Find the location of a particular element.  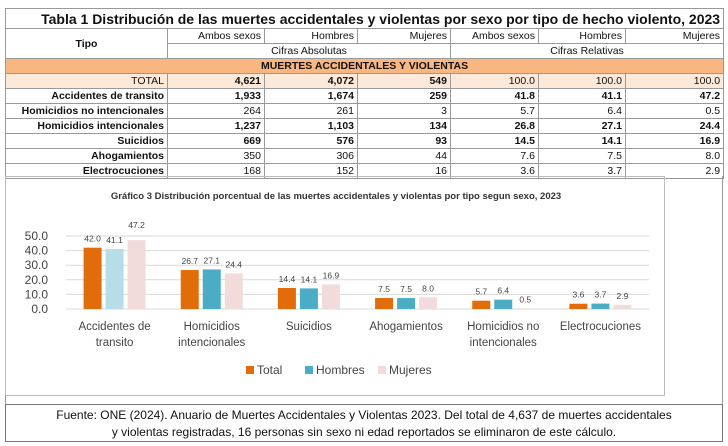

data-label: 2.9 is located at coordinates (623, 296).